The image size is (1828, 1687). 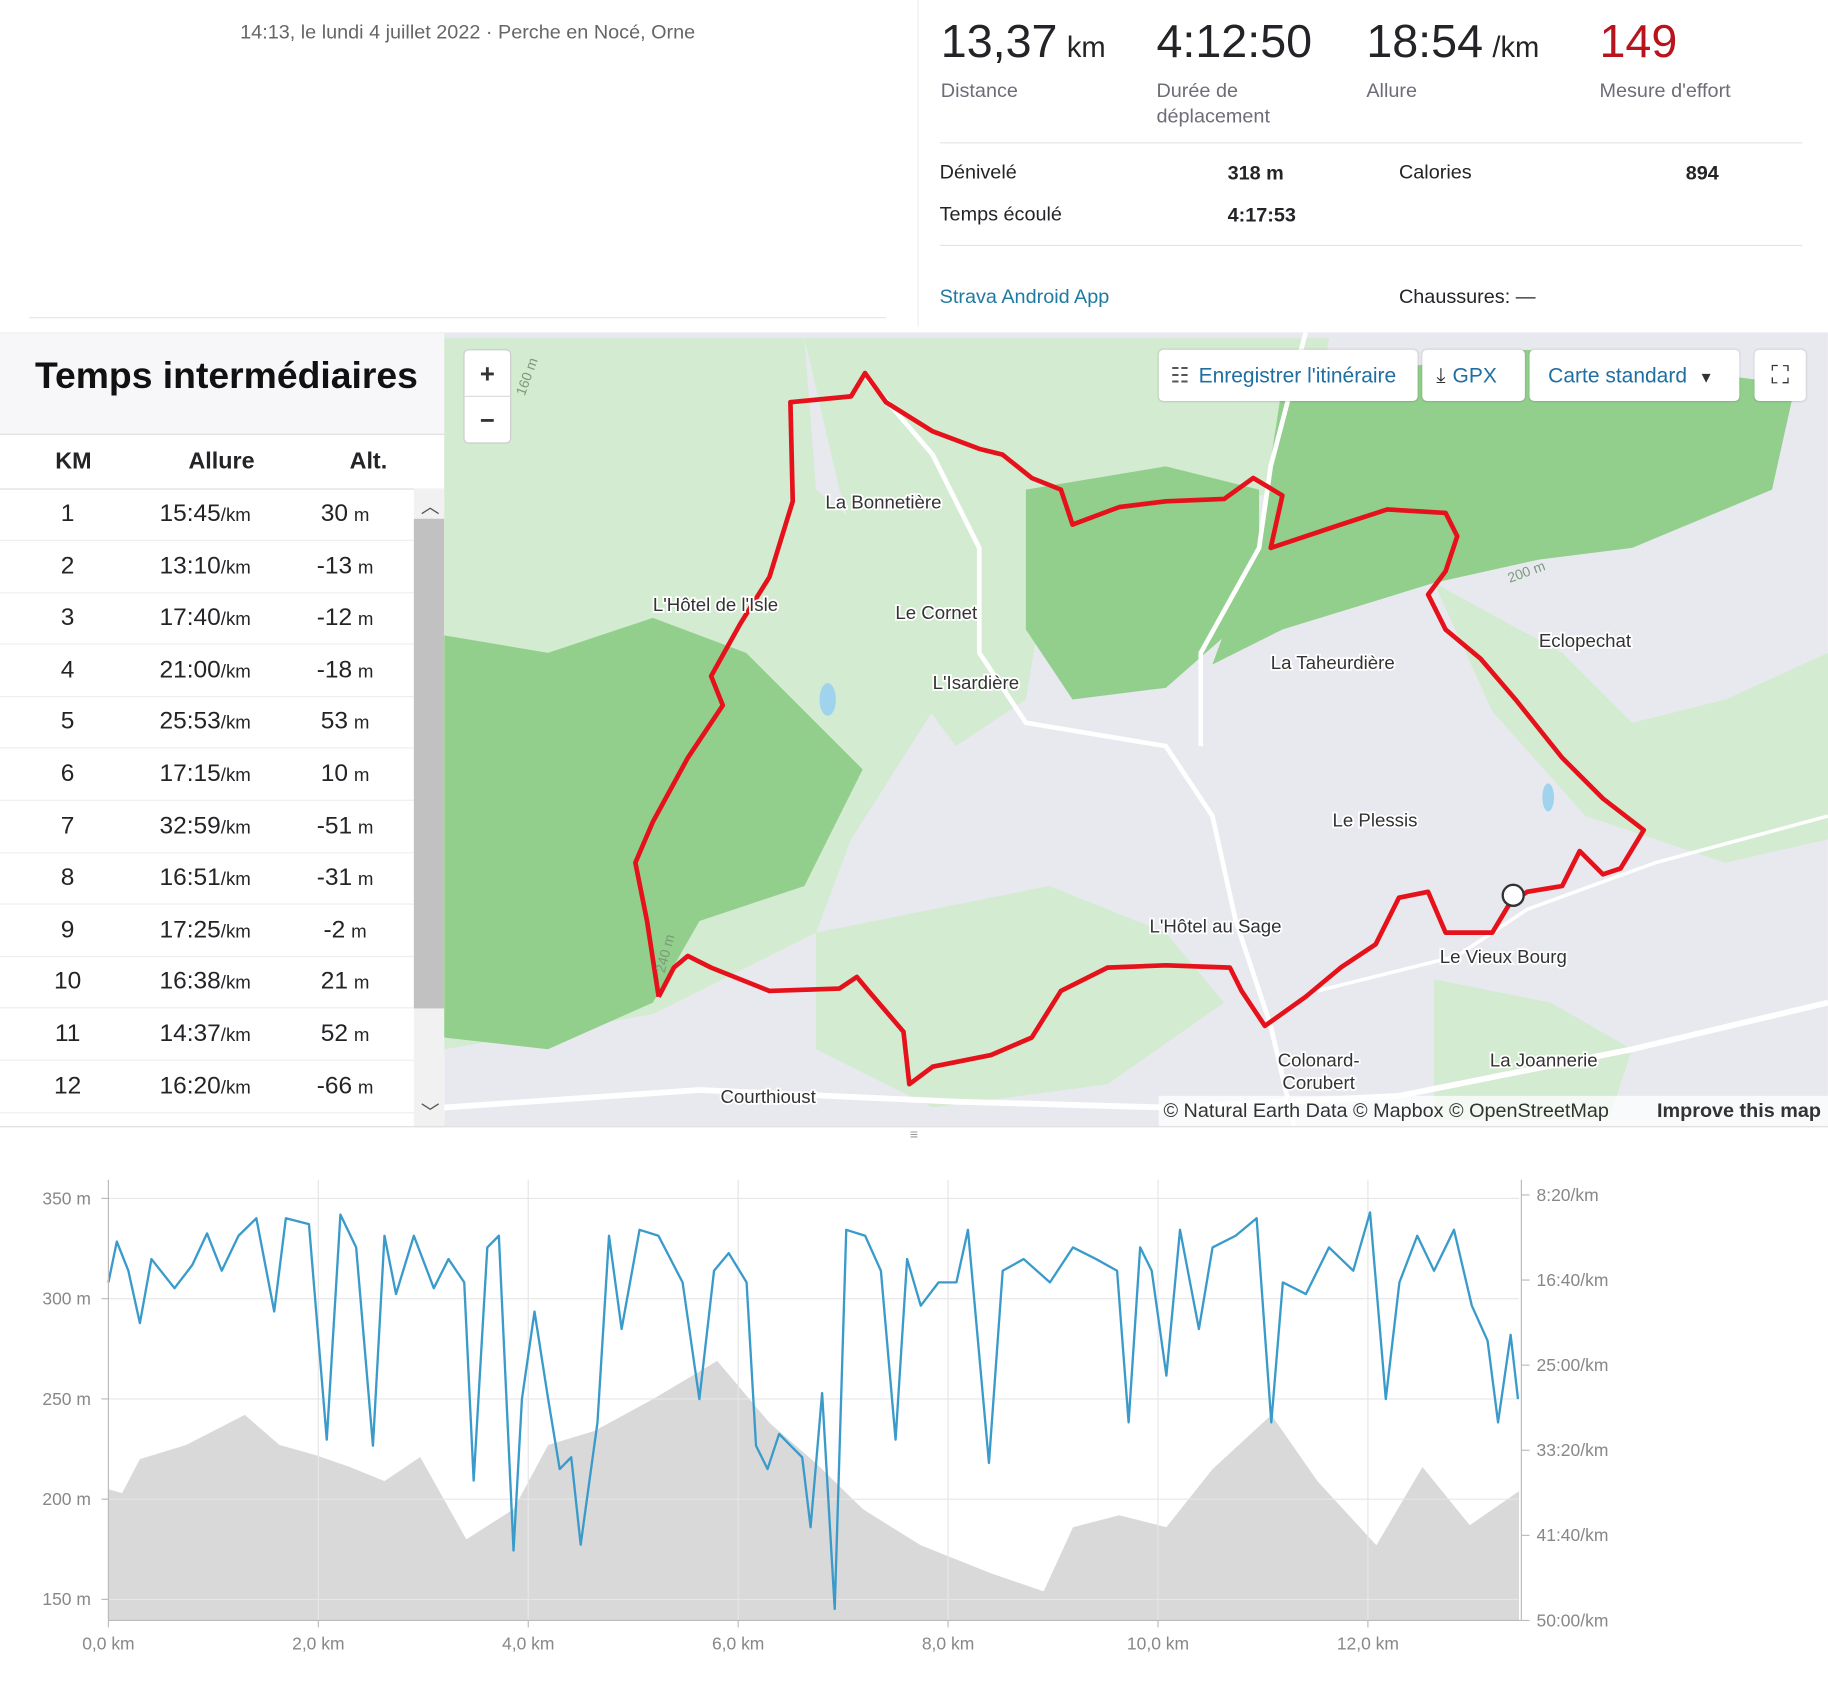 I want to click on km: 2, so click(x=67, y=565).